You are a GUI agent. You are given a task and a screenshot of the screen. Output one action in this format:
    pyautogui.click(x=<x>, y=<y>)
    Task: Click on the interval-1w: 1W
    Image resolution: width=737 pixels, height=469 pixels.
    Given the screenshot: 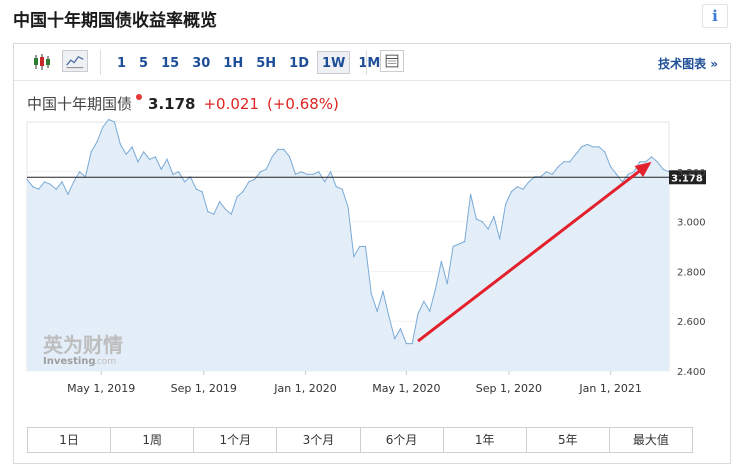 What is the action you would take?
    pyautogui.click(x=334, y=62)
    